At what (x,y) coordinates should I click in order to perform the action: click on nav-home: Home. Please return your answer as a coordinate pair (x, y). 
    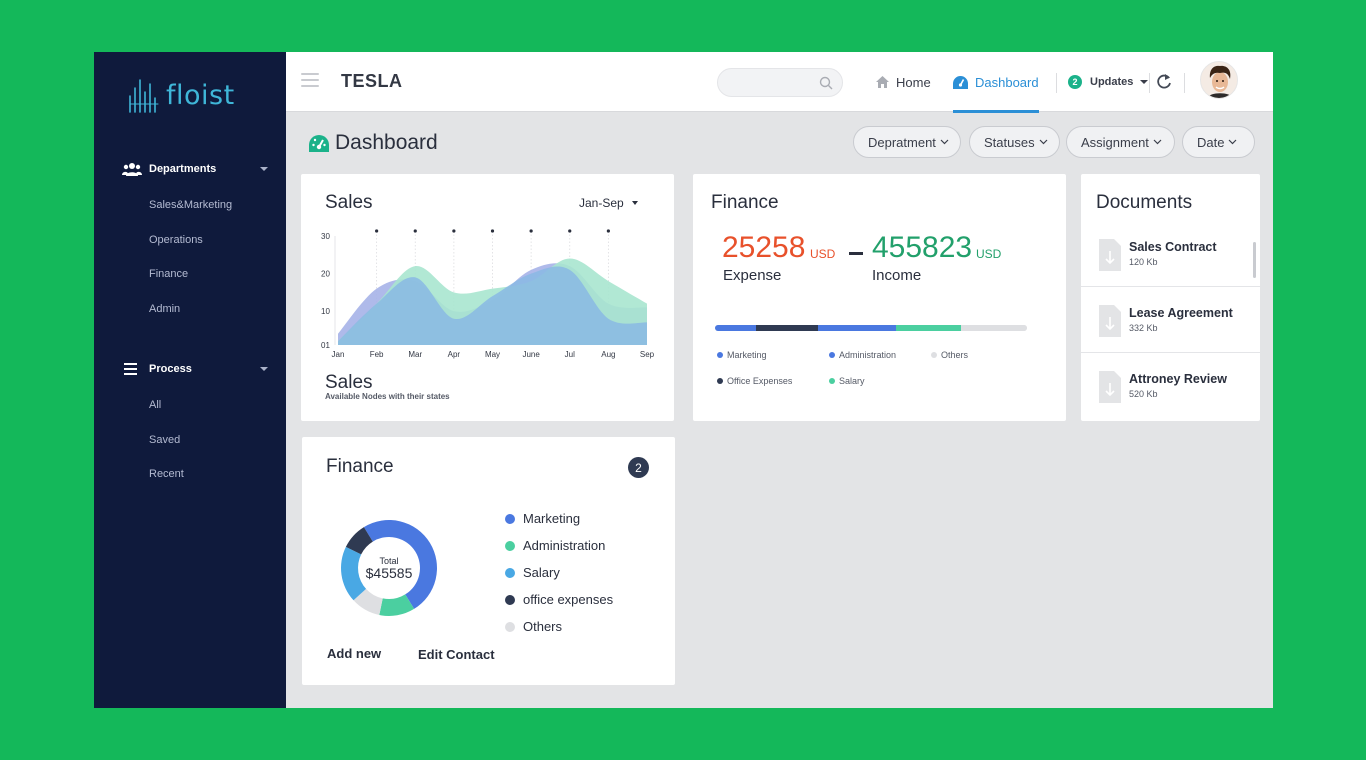
    Looking at the image, I should click on (903, 82).